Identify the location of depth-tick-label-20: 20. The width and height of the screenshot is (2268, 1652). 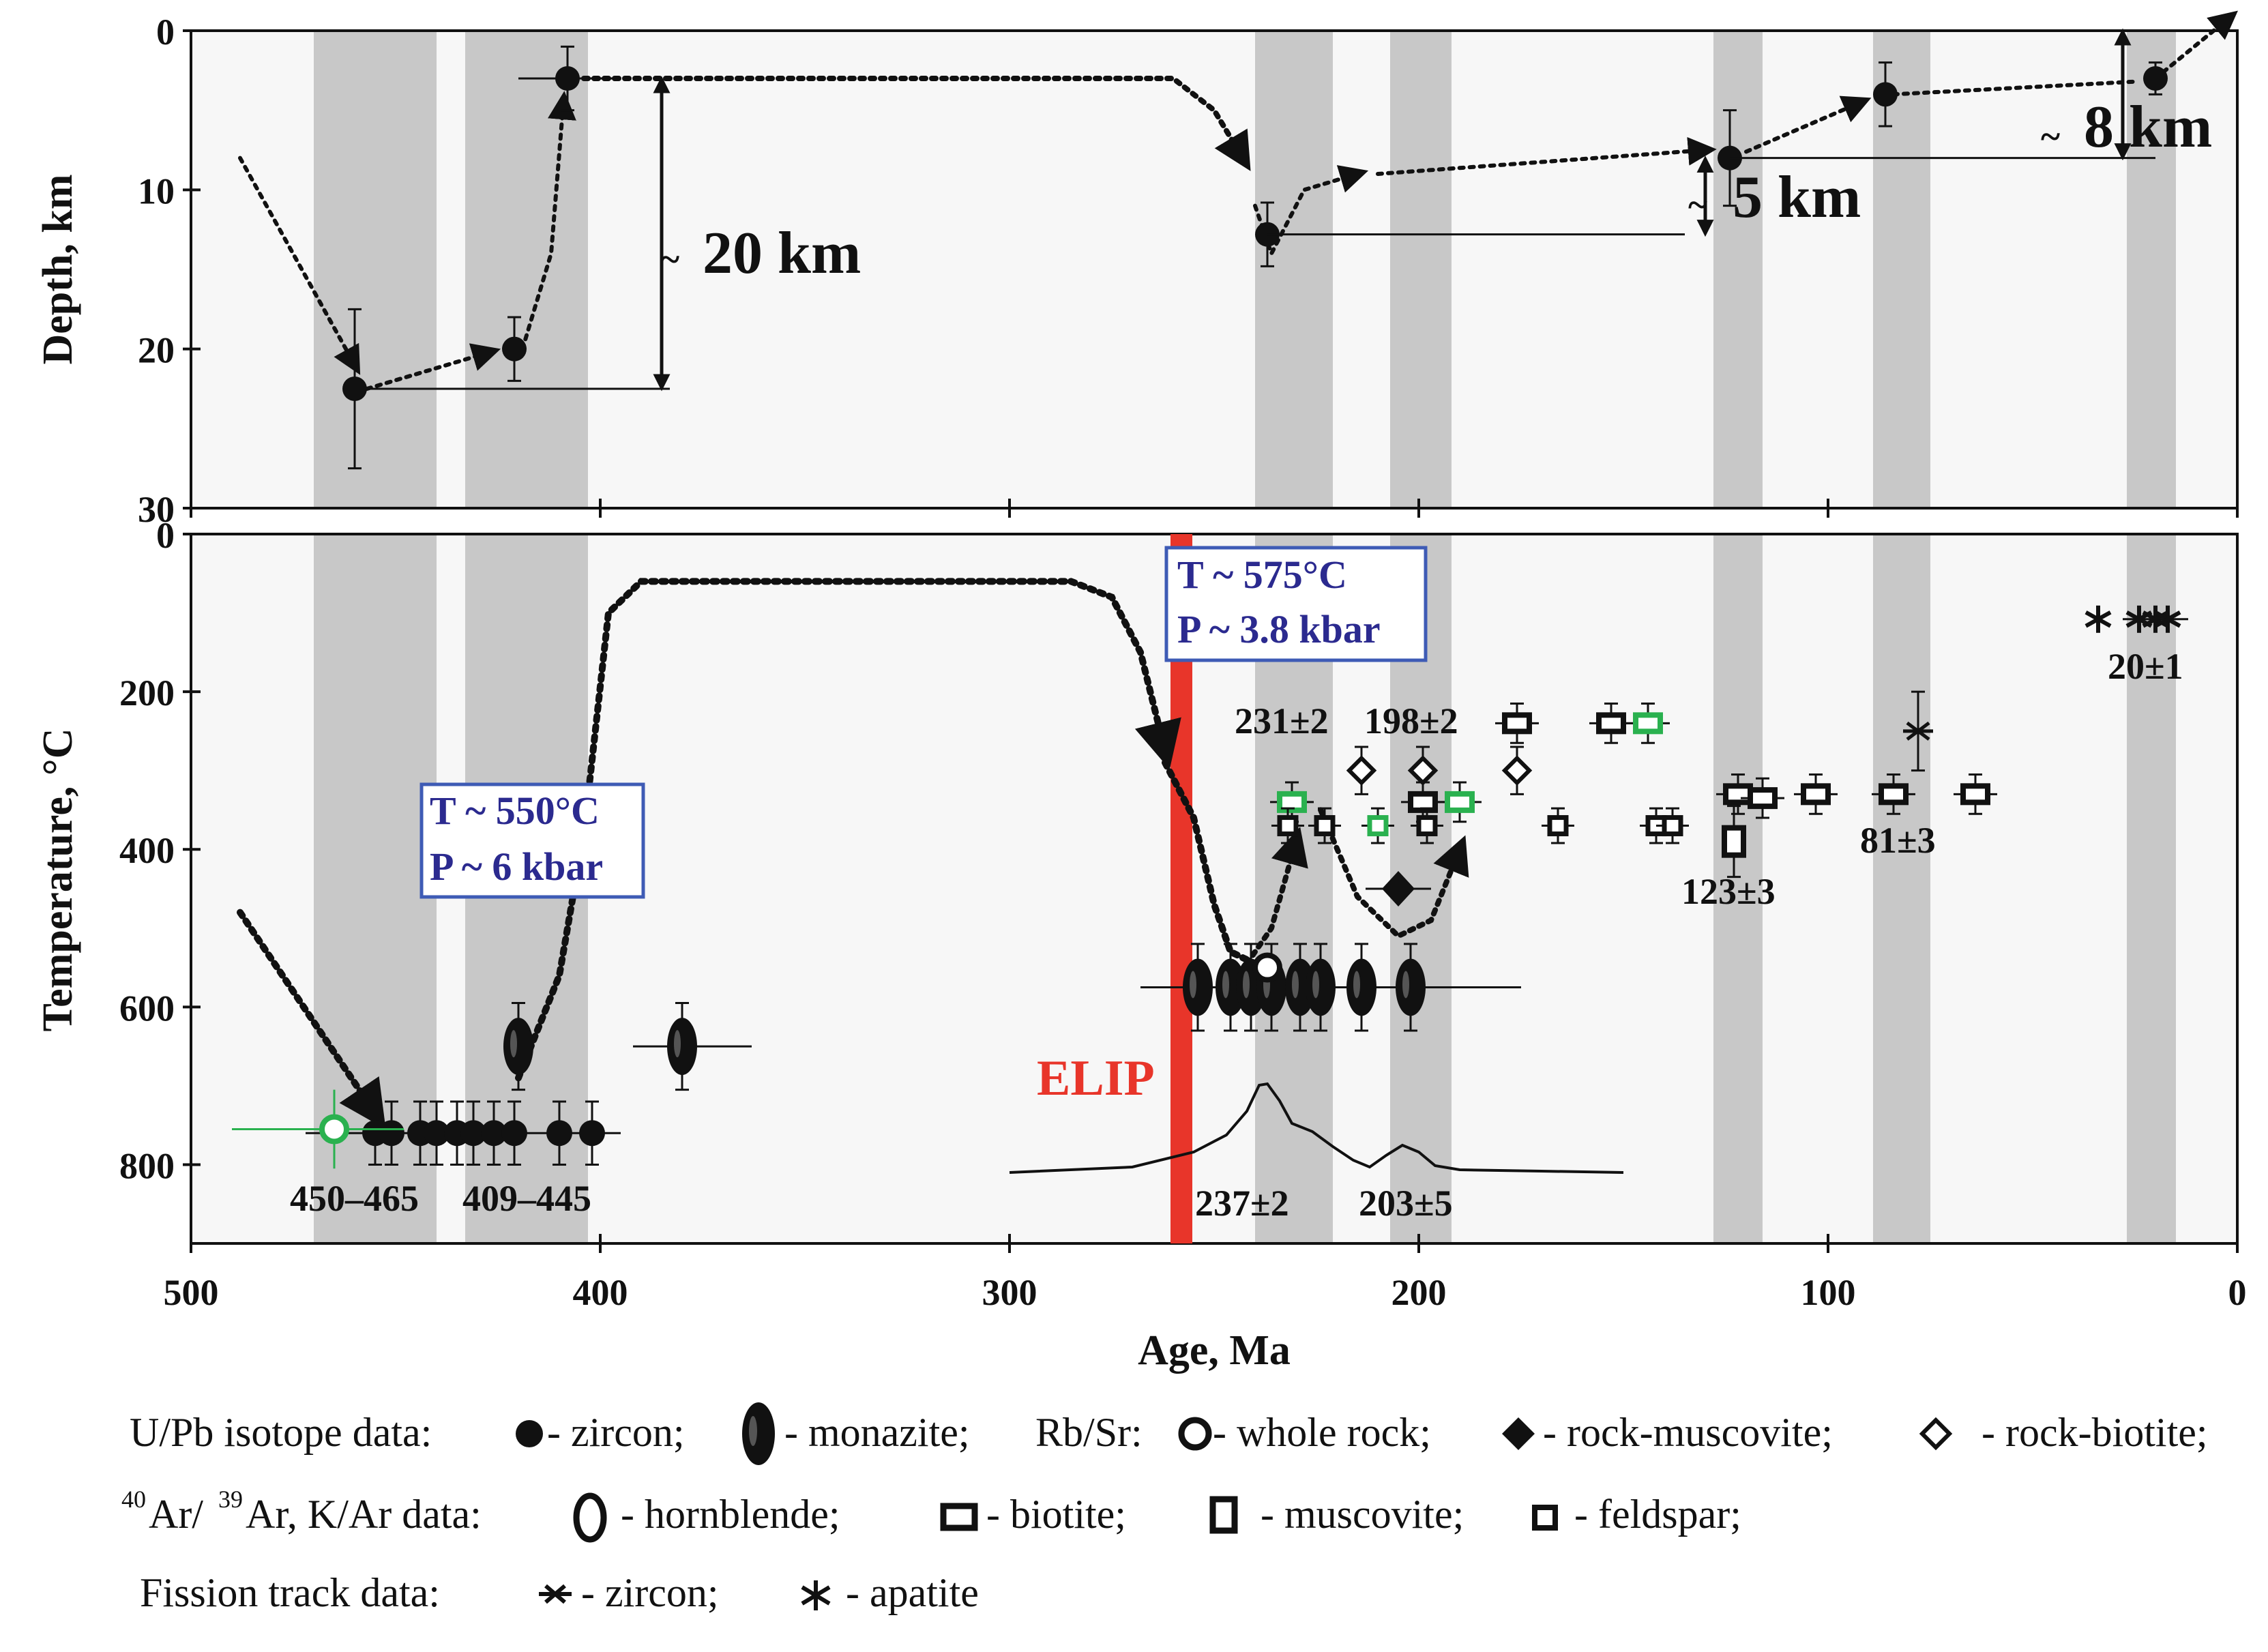
(157, 350).